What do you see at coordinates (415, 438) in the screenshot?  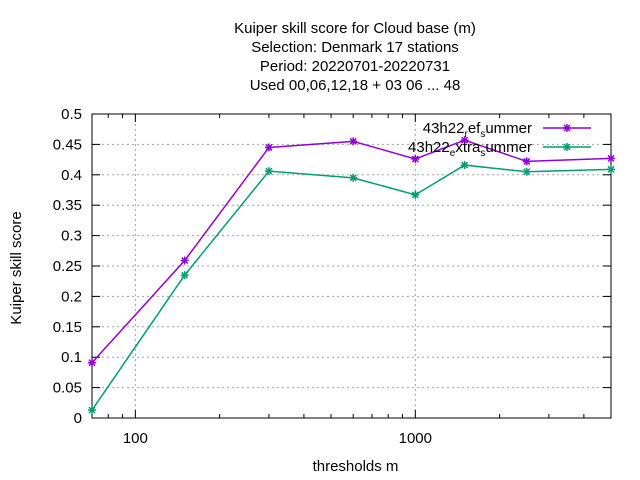 I see `x-tick-label: 1000` at bounding box center [415, 438].